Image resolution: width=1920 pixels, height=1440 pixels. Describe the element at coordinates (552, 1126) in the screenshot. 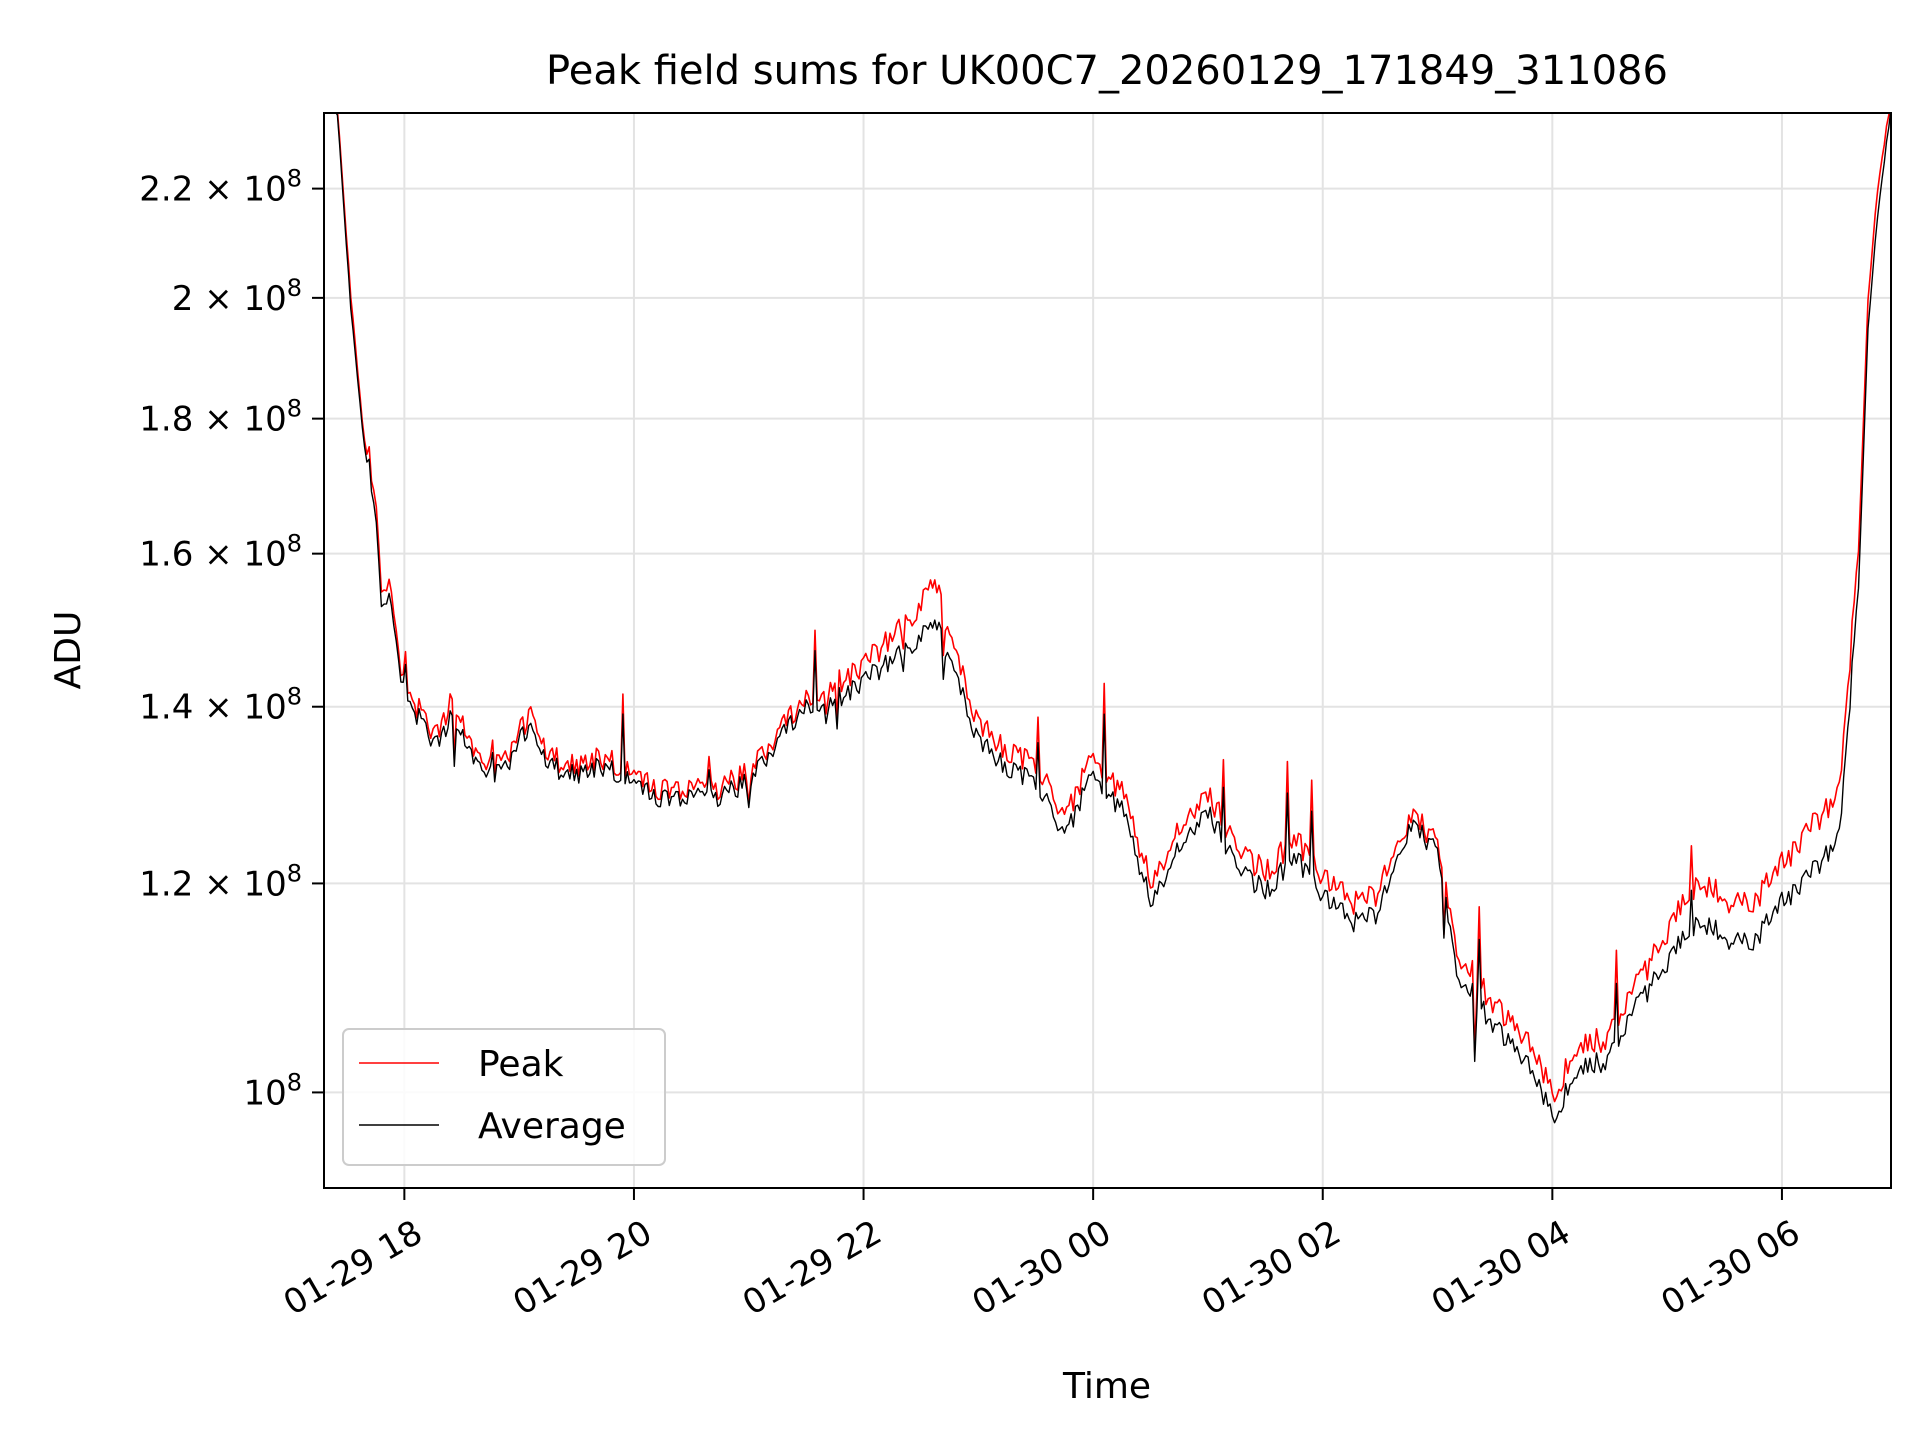

I see `legend-label-average: Average` at that location.